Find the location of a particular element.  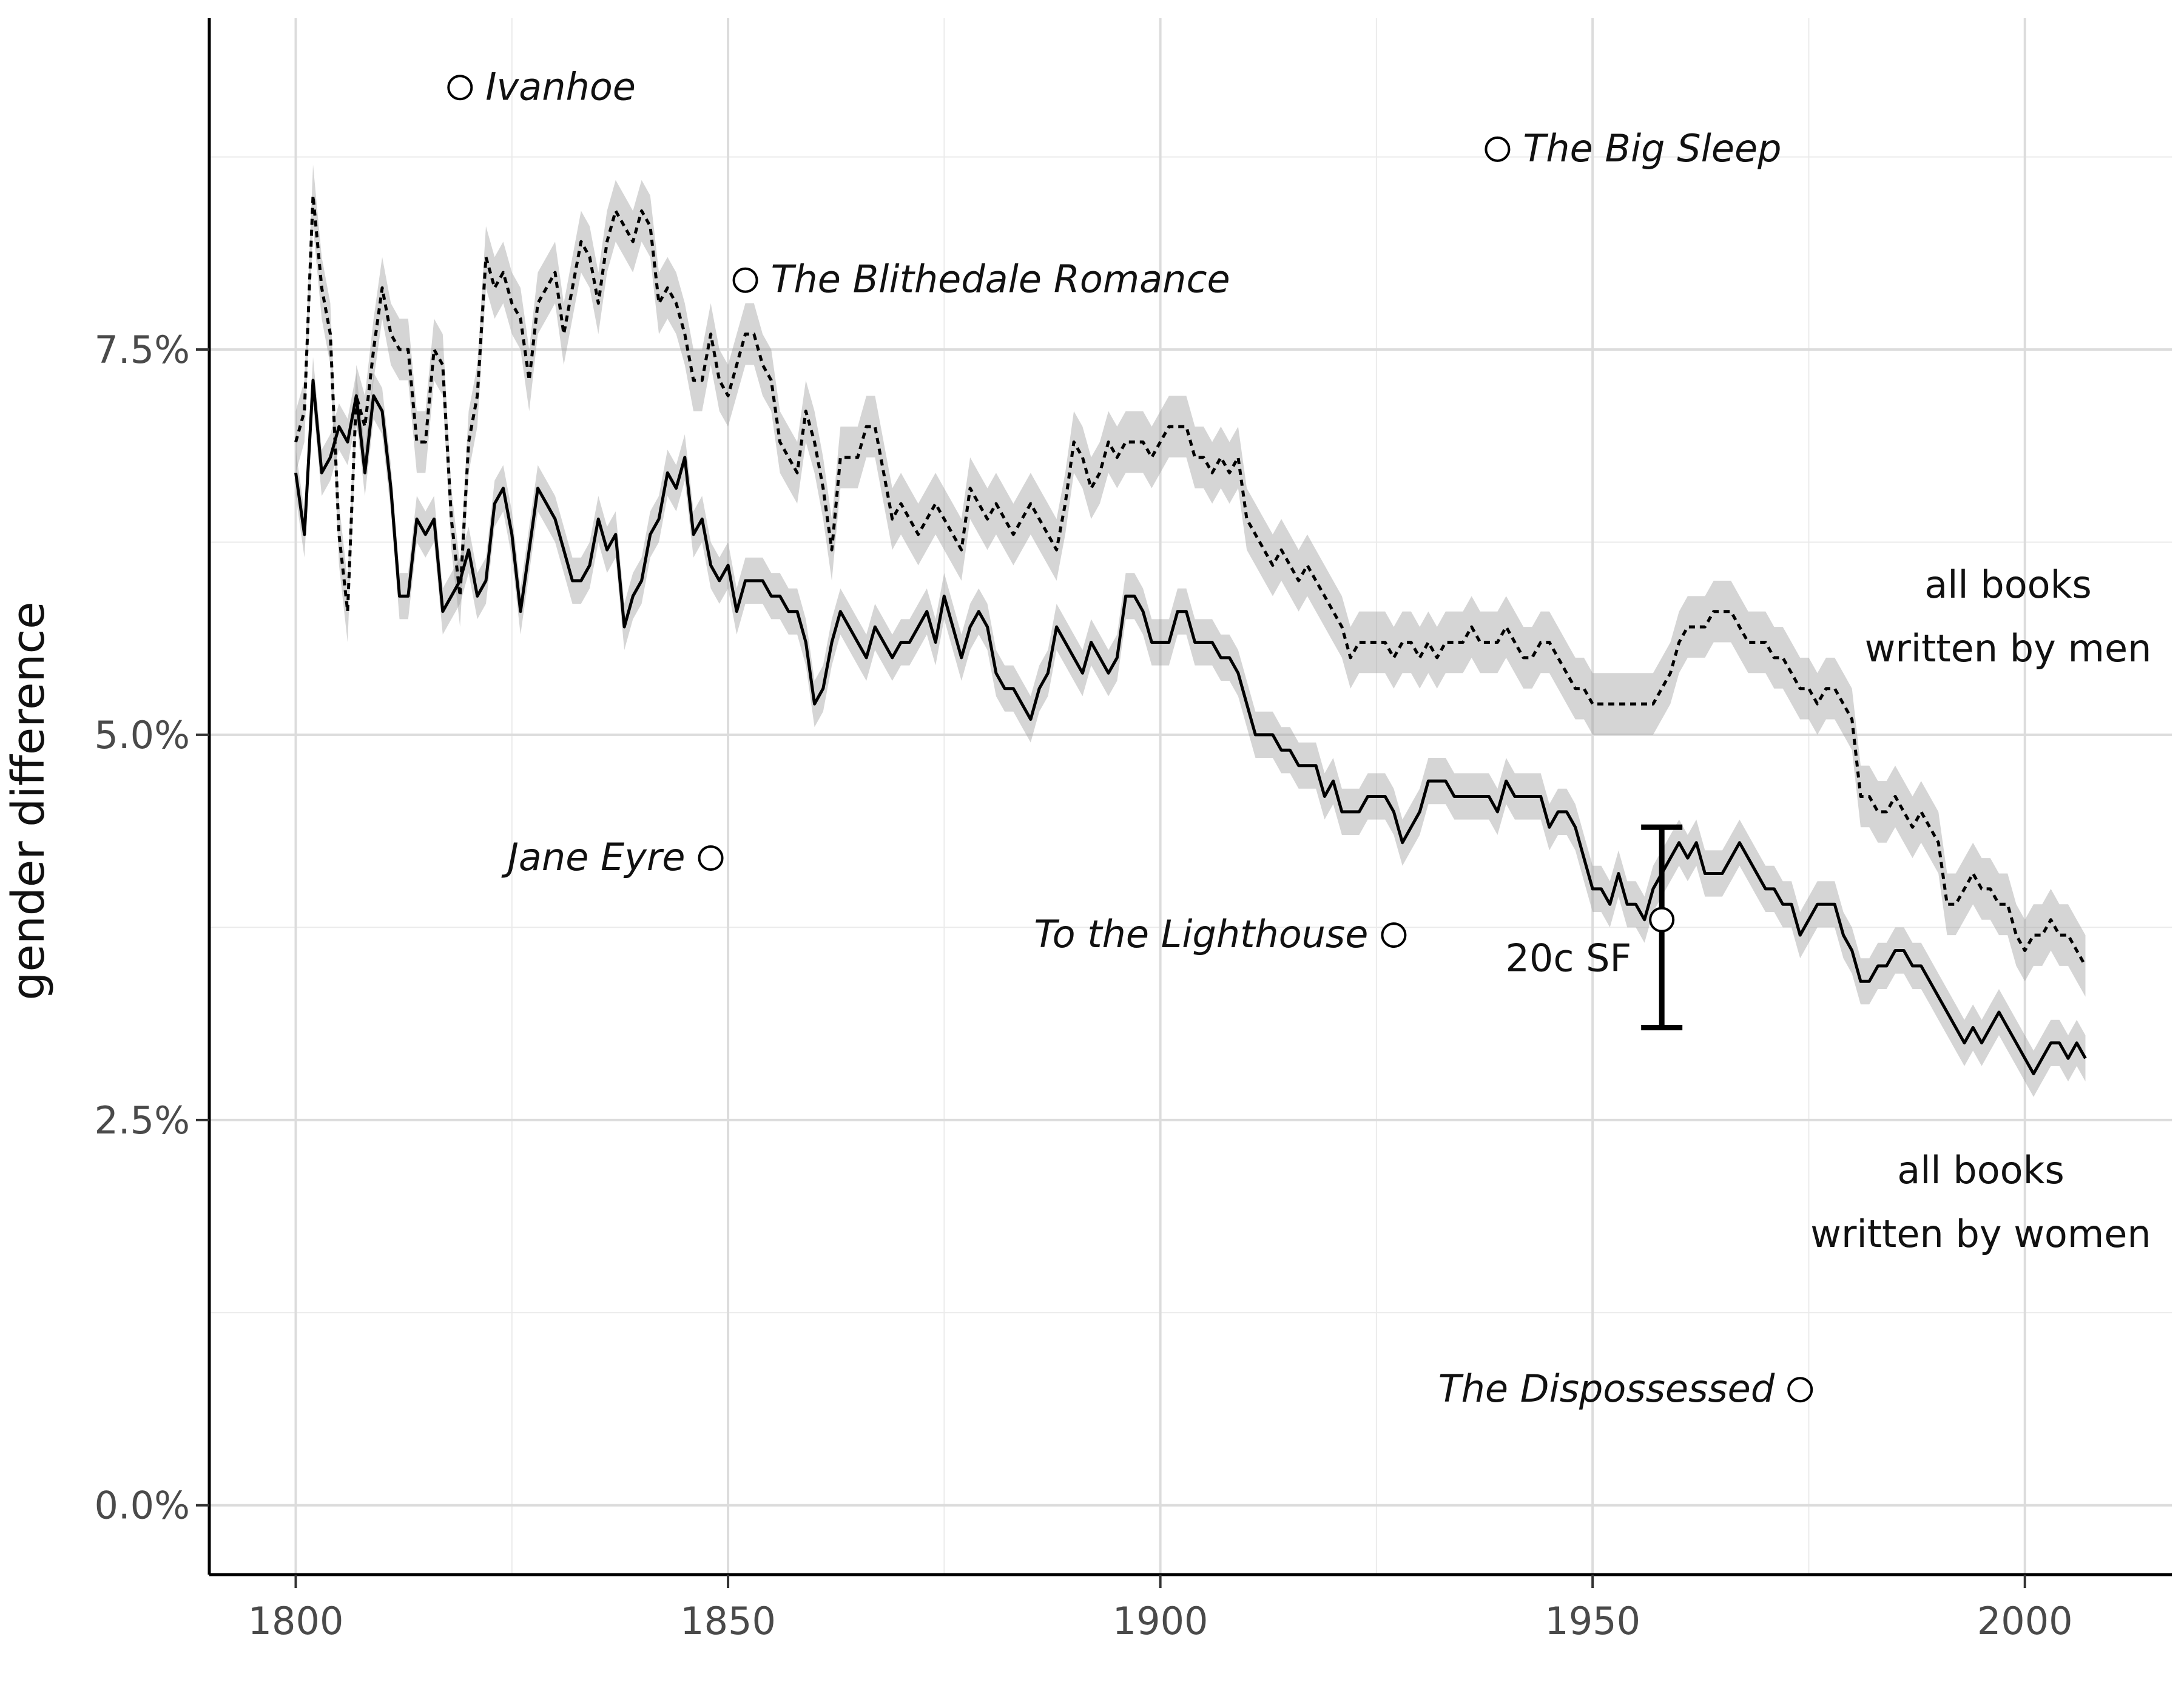

x-tick-label: 1800 is located at coordinates (296, 1621).